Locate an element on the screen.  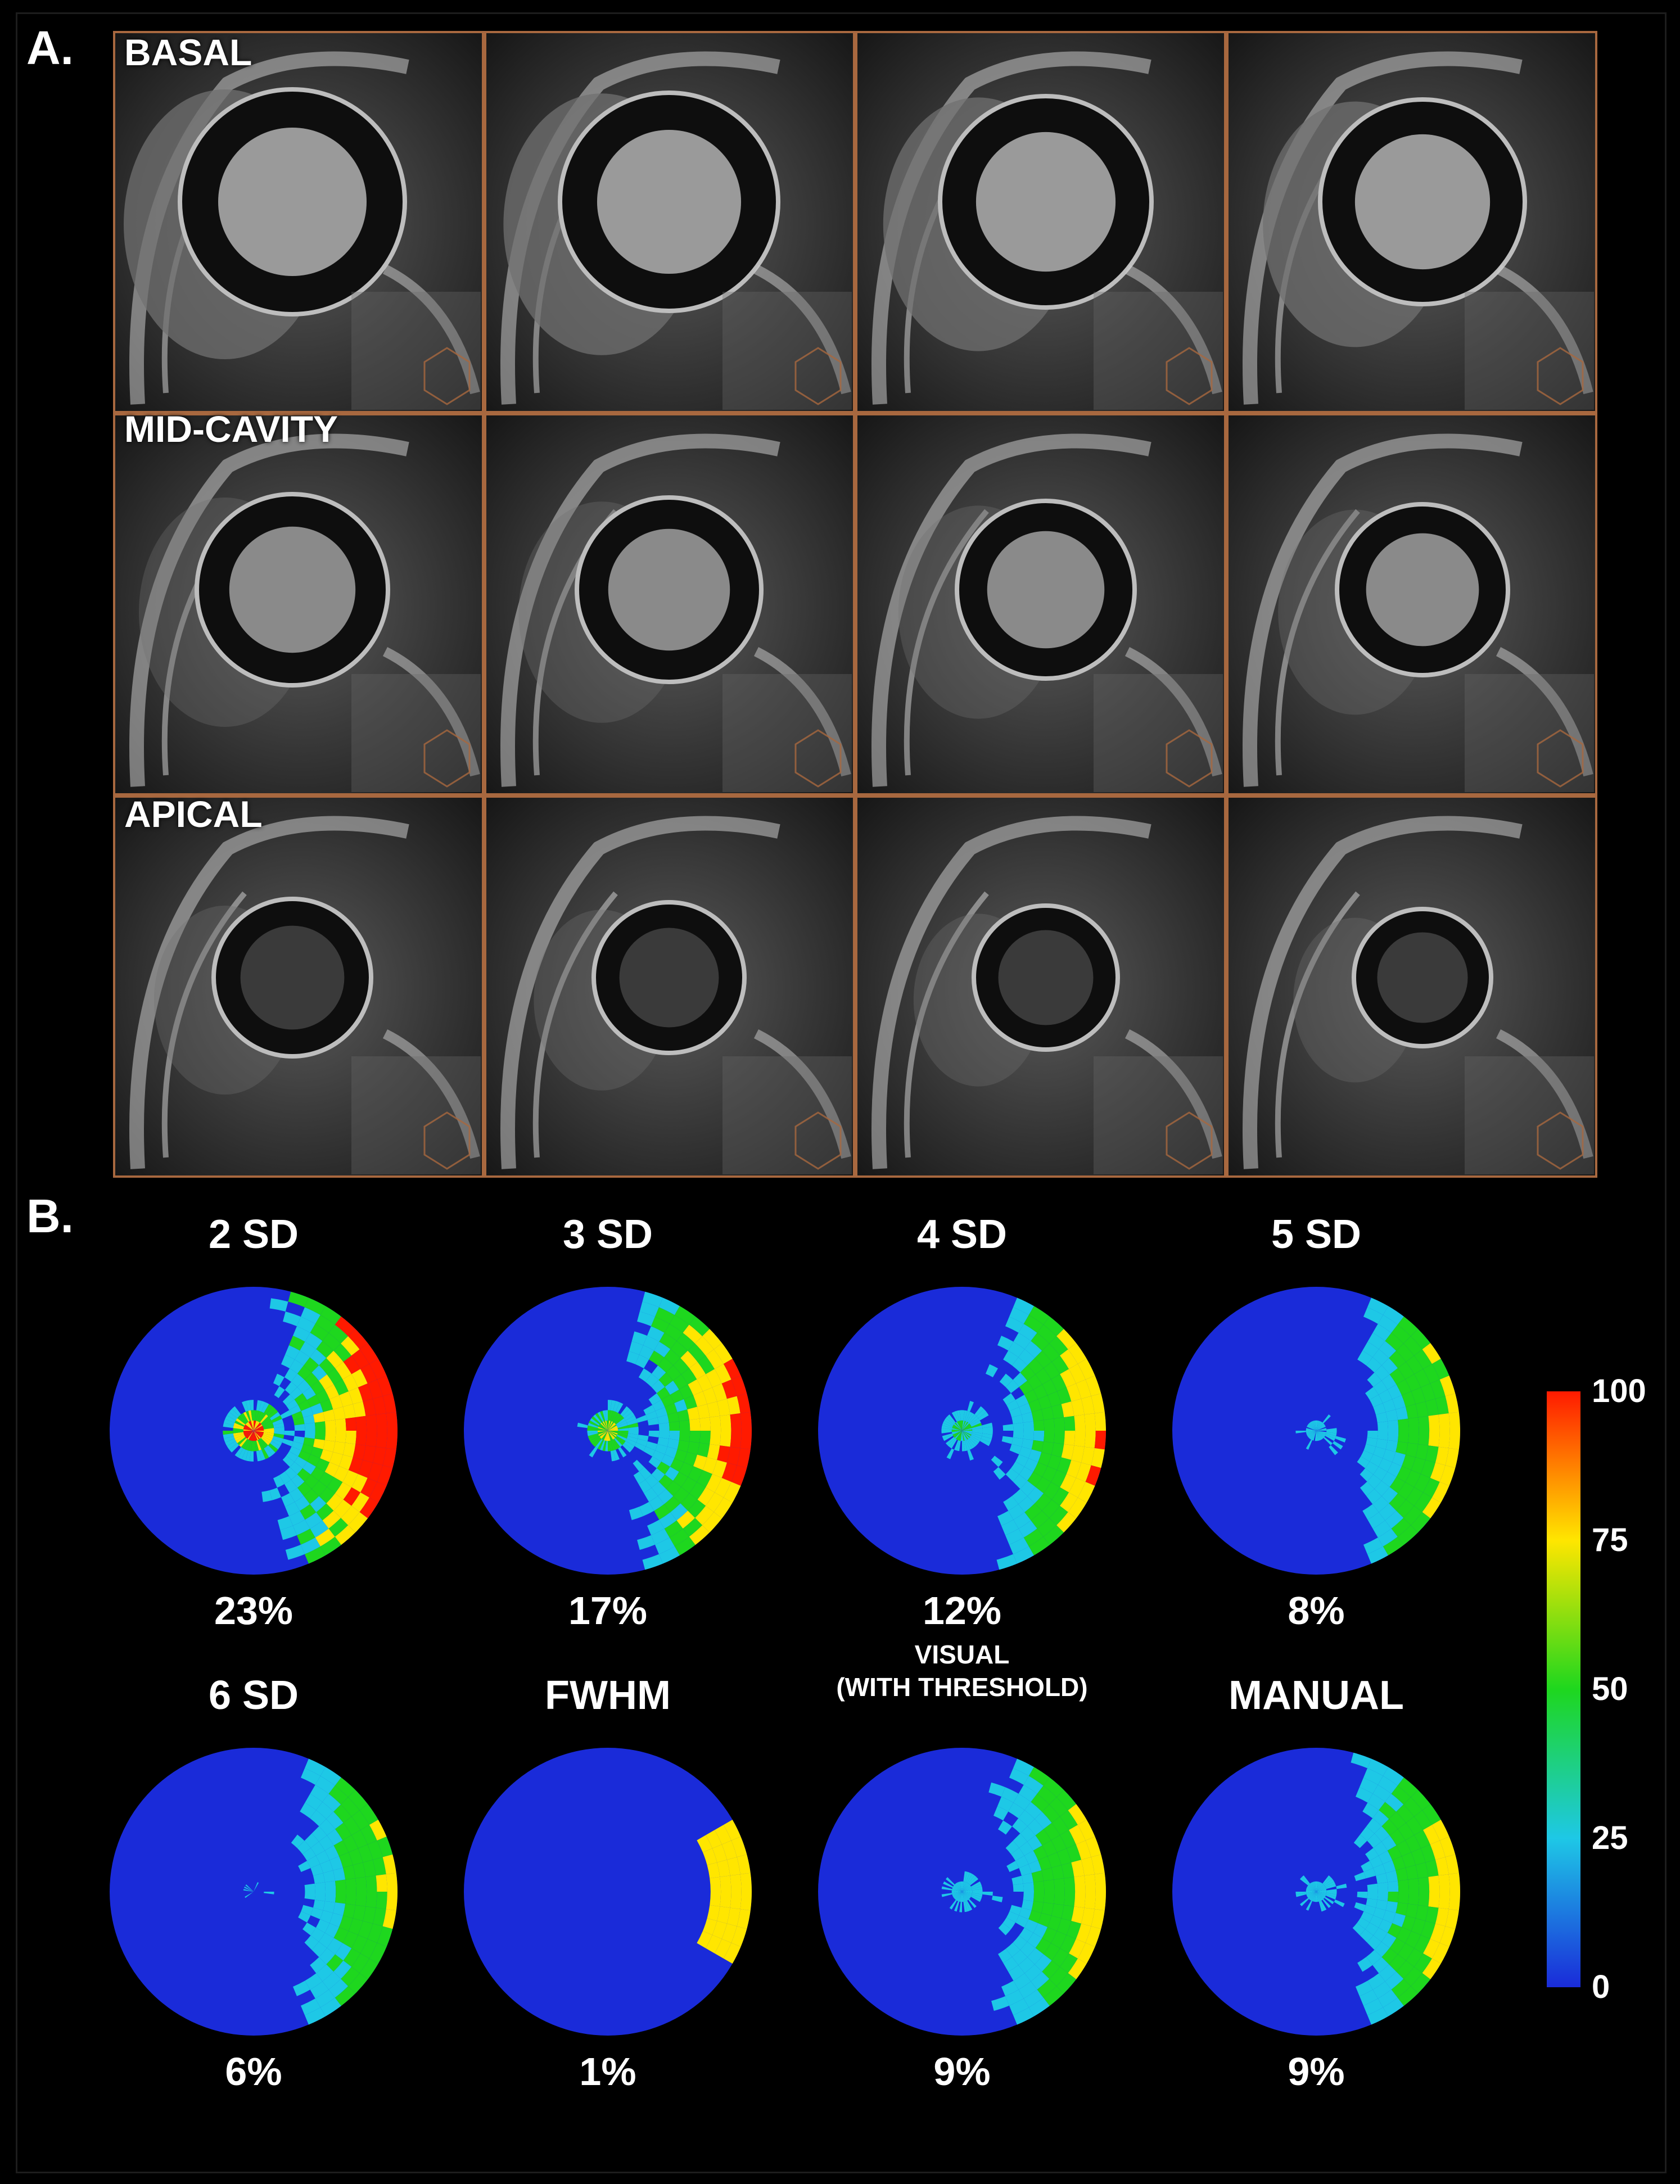
polar-map-title: 4 SD is located at coordinates (962, 1234).